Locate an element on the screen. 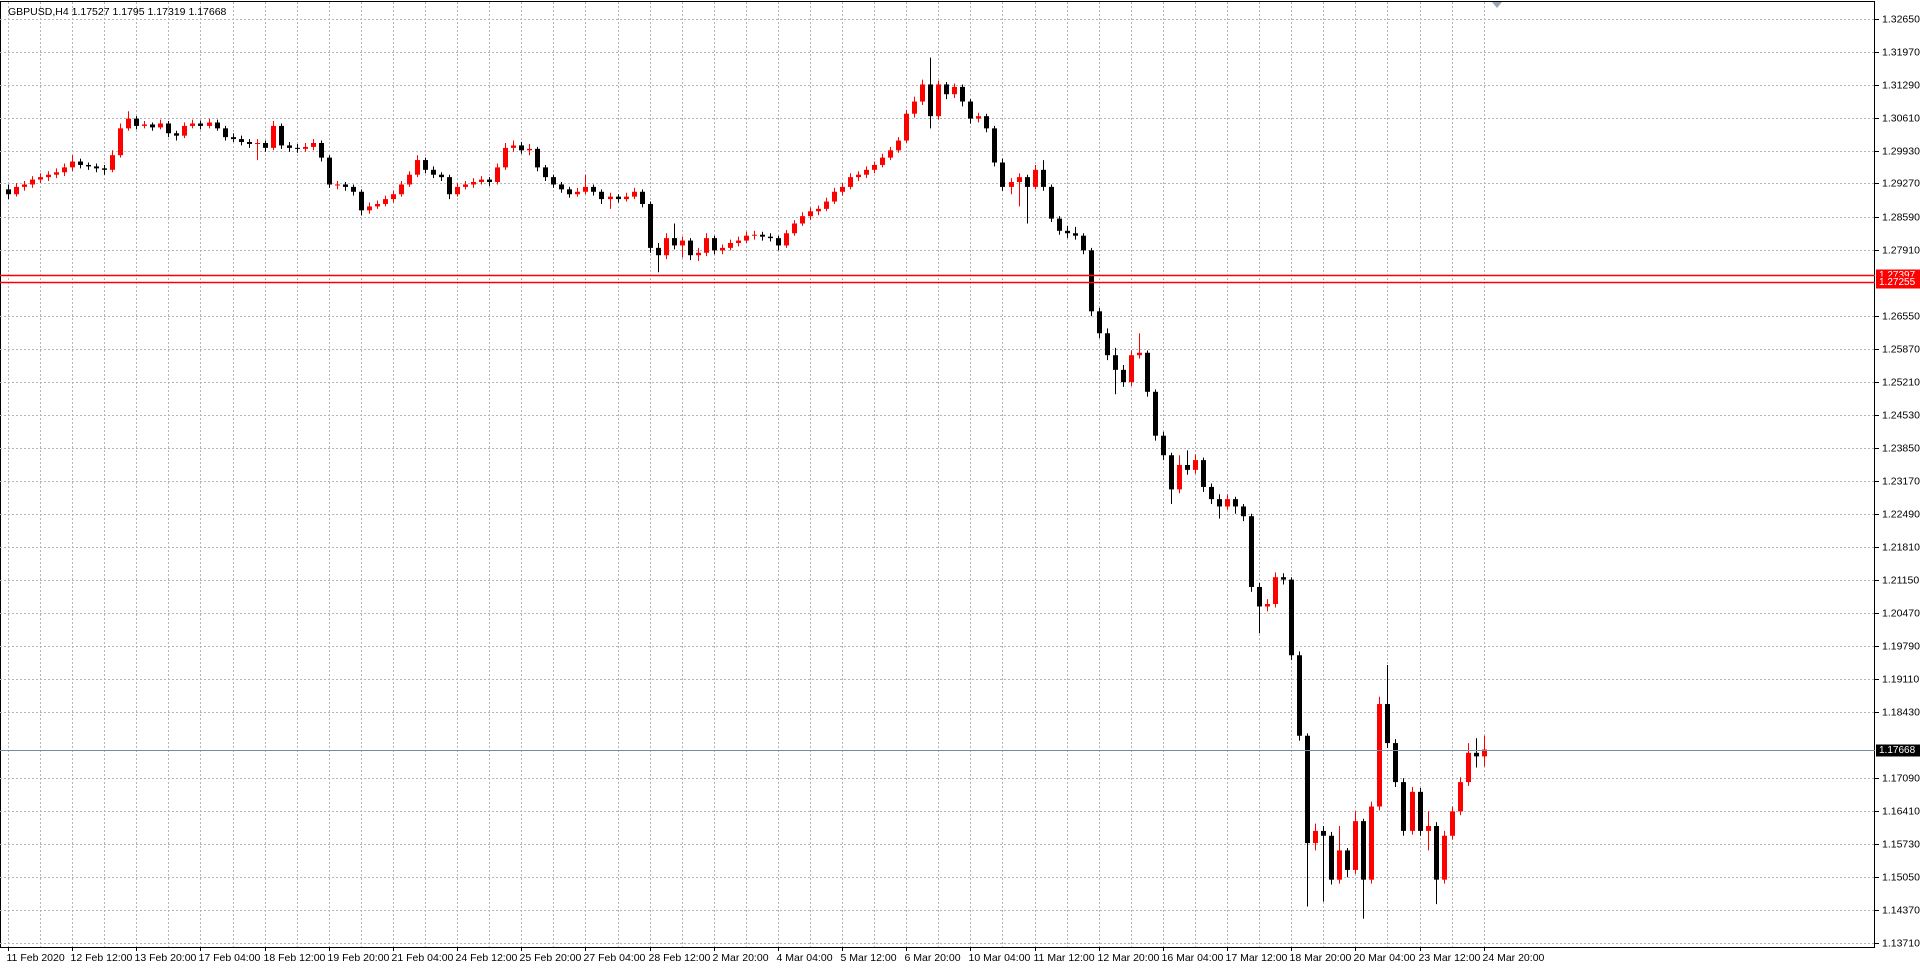 Image resolution: width=1920 pixels, height=968 pixels. y-tick-label: 1.25870 is located at coordinates (1901, 349).